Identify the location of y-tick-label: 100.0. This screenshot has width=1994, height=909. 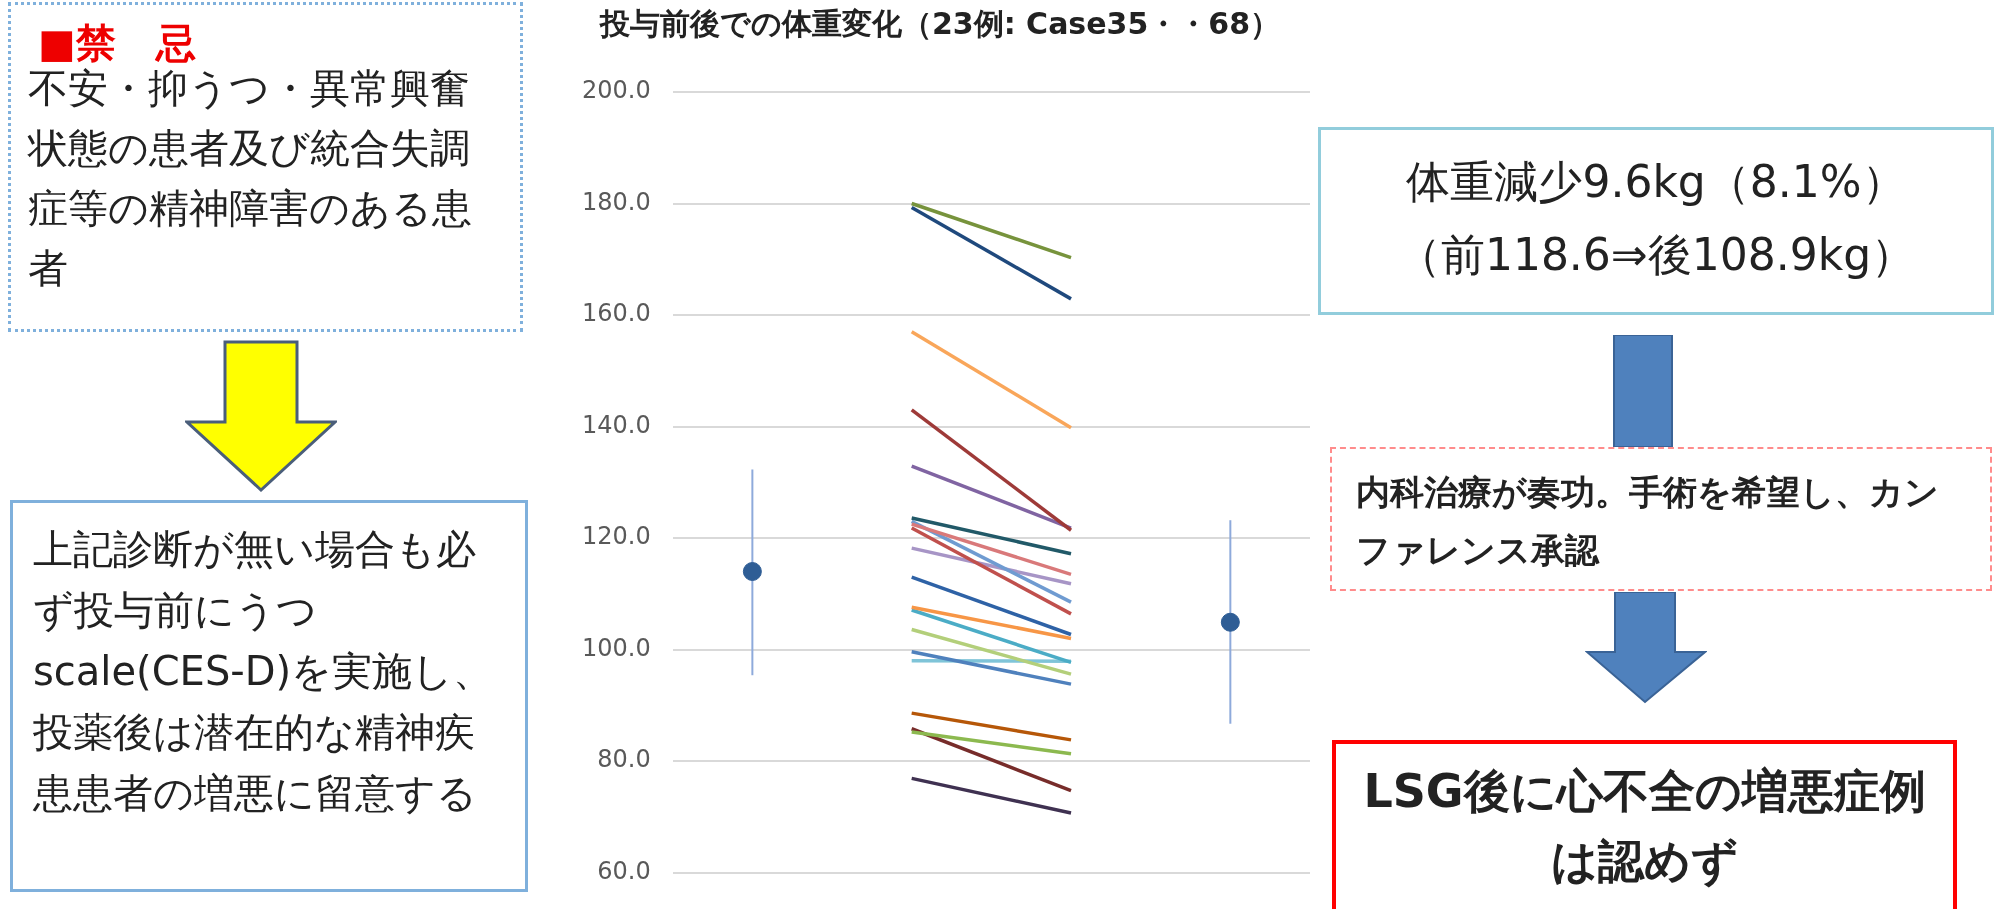
(616, 647).